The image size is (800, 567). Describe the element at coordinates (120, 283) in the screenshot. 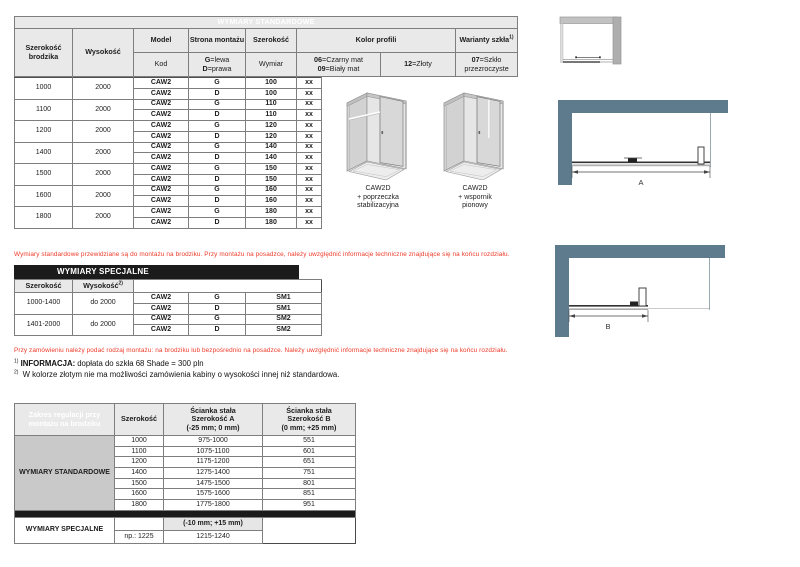

I see `footnote-marker-2: 2)` at that location.